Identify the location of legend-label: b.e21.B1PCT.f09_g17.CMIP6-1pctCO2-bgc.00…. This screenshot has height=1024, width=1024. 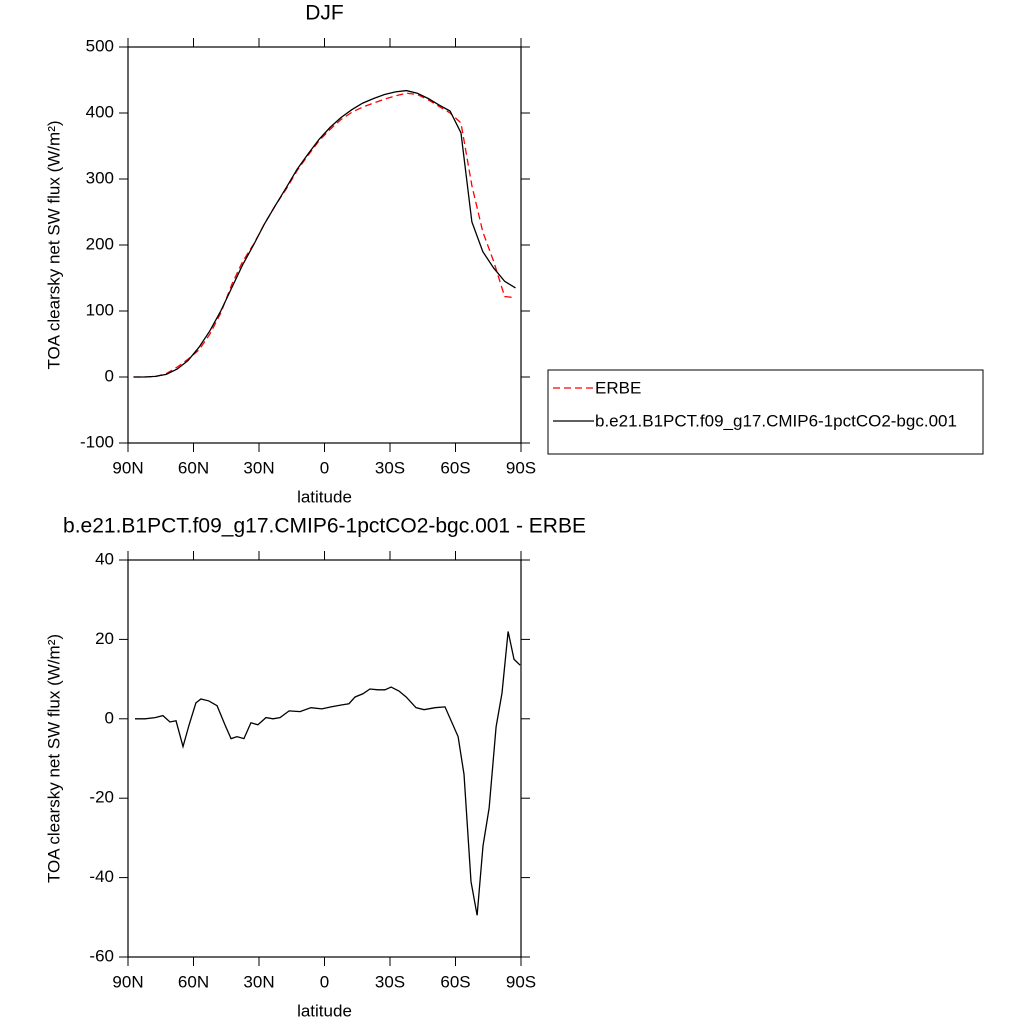
(776, 420).